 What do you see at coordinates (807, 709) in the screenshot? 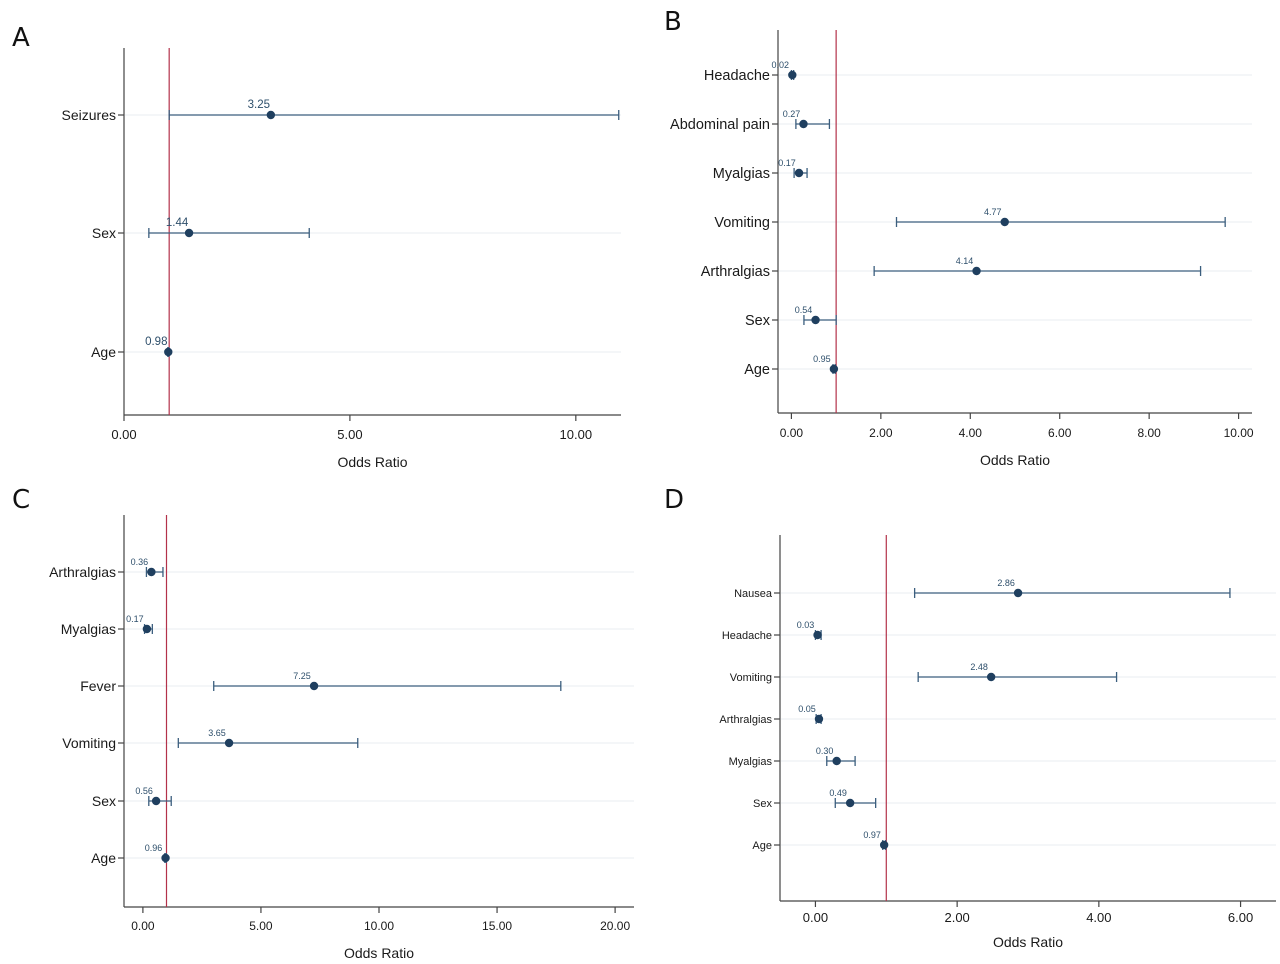
I see `panel-d-value-label-4: 0.05` at bounding box center [807, 709].